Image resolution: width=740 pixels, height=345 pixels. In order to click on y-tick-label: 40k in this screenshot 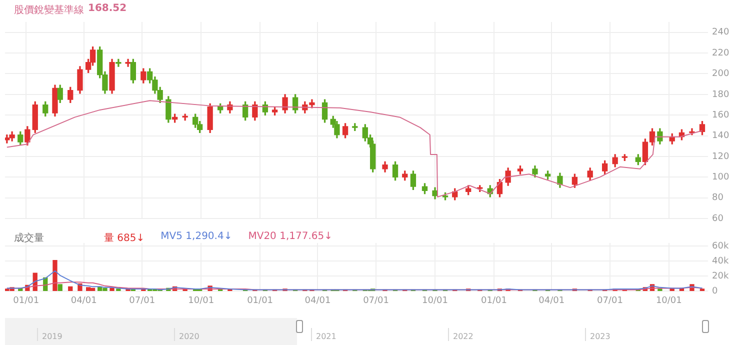, I will do `click(721, 261)`.